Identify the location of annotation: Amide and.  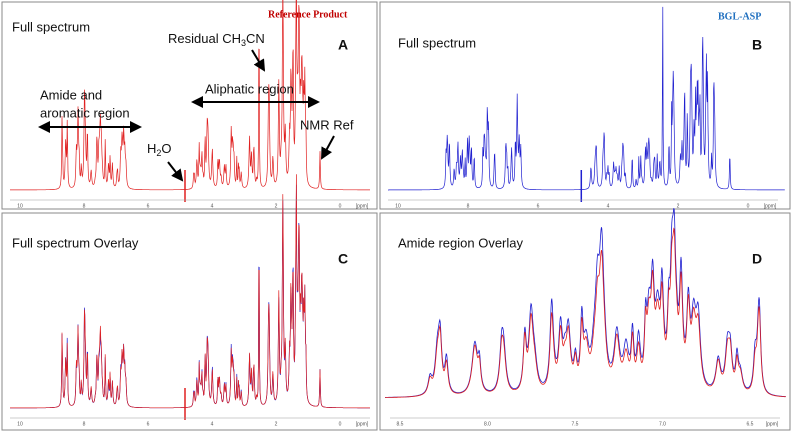
(71, 94).